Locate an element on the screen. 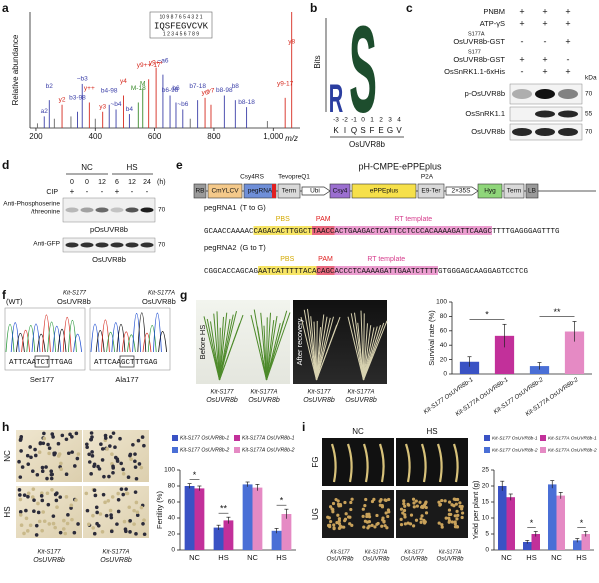 This screenshot has width=599, height=583. cip-label: CIP is located at coordinates (52, 192).